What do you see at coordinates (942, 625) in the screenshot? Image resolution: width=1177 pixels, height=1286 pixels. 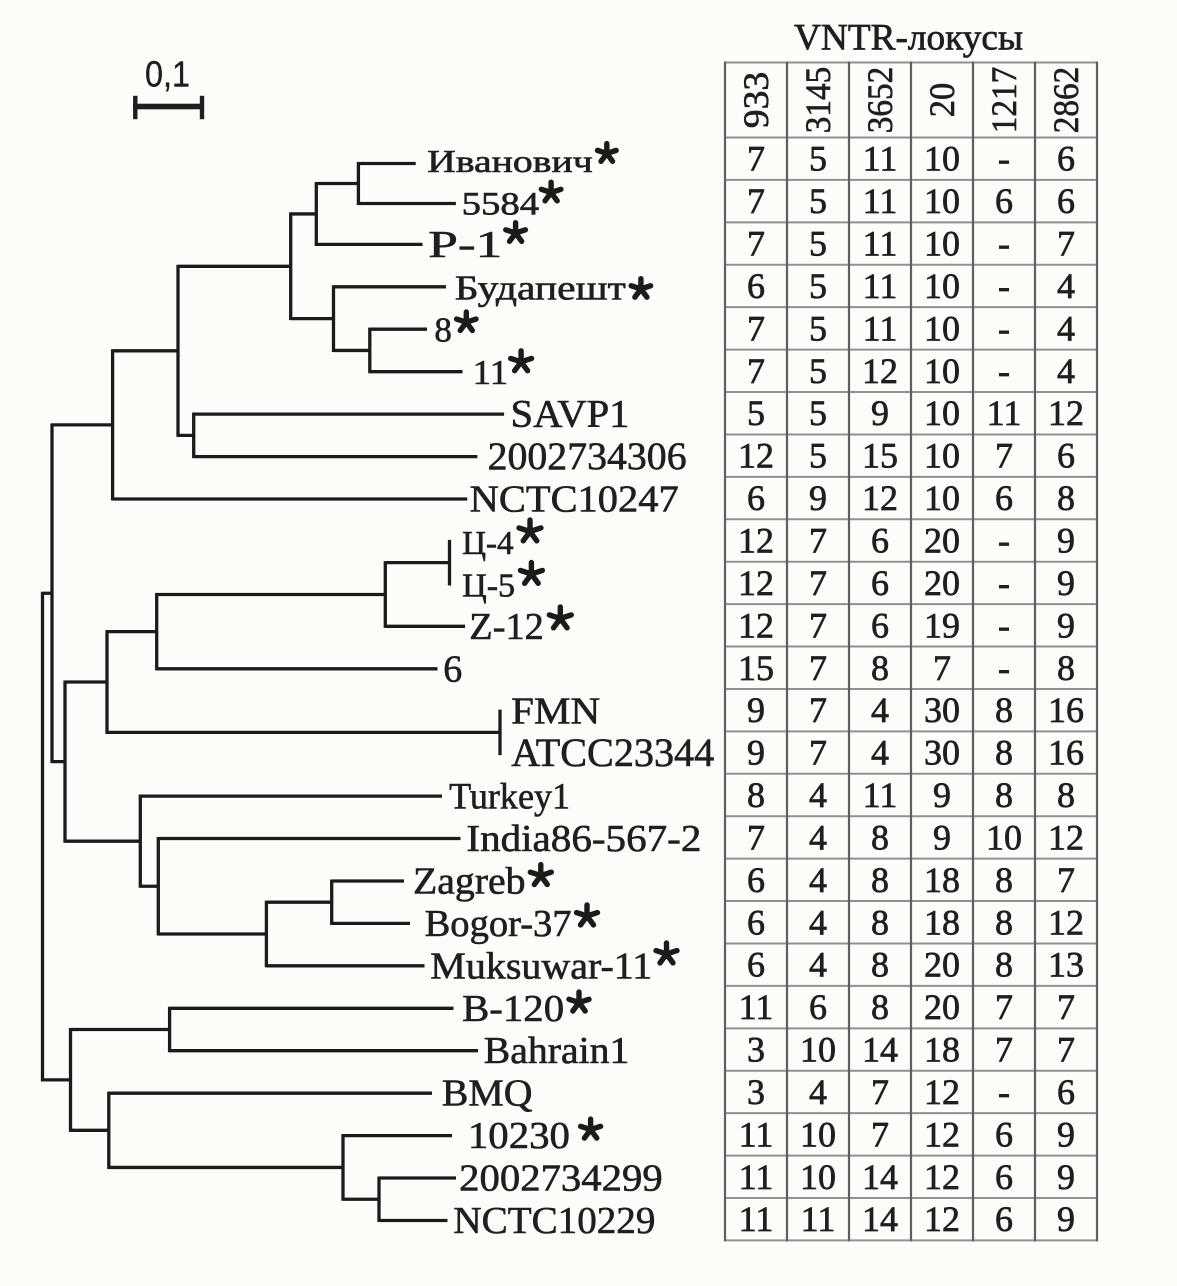 I see `svg-text: 19` at bounding box center [942, 625].